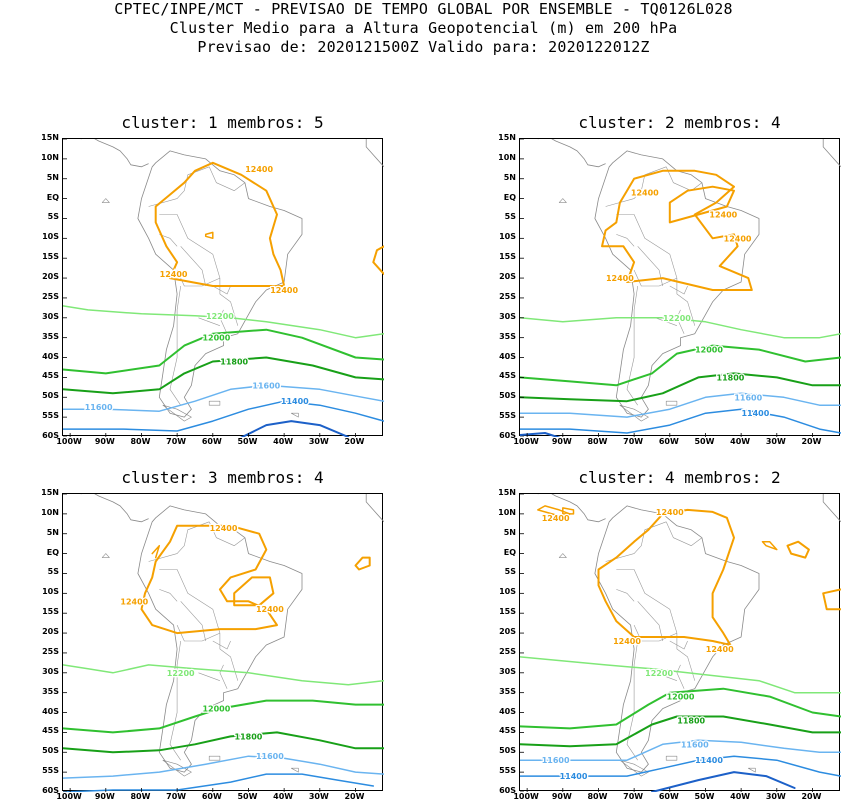 This screenshot has width=847, height=803. What do you see at coordinates (176, 441) in the screenshot?
I see `longitude-label: 70W` at bounding box center [176, 441].